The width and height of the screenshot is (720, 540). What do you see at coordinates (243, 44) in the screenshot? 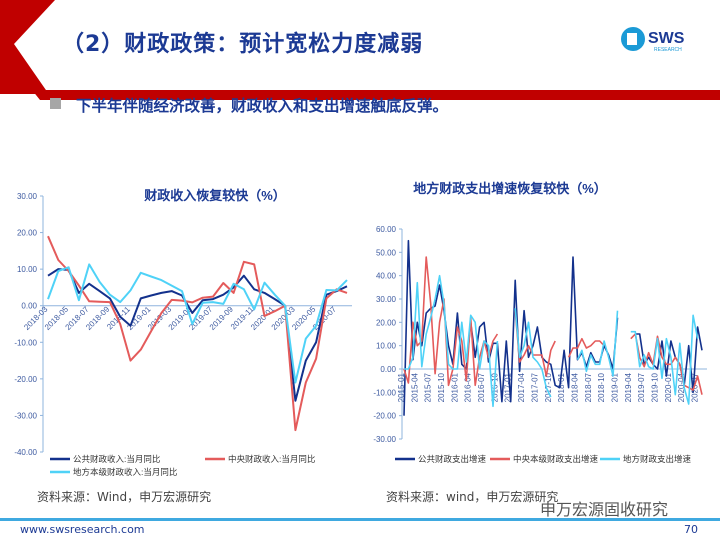
I see `page-title: （2）财政政策：预计宽松力度减弱` at bounding box center [243, 44].